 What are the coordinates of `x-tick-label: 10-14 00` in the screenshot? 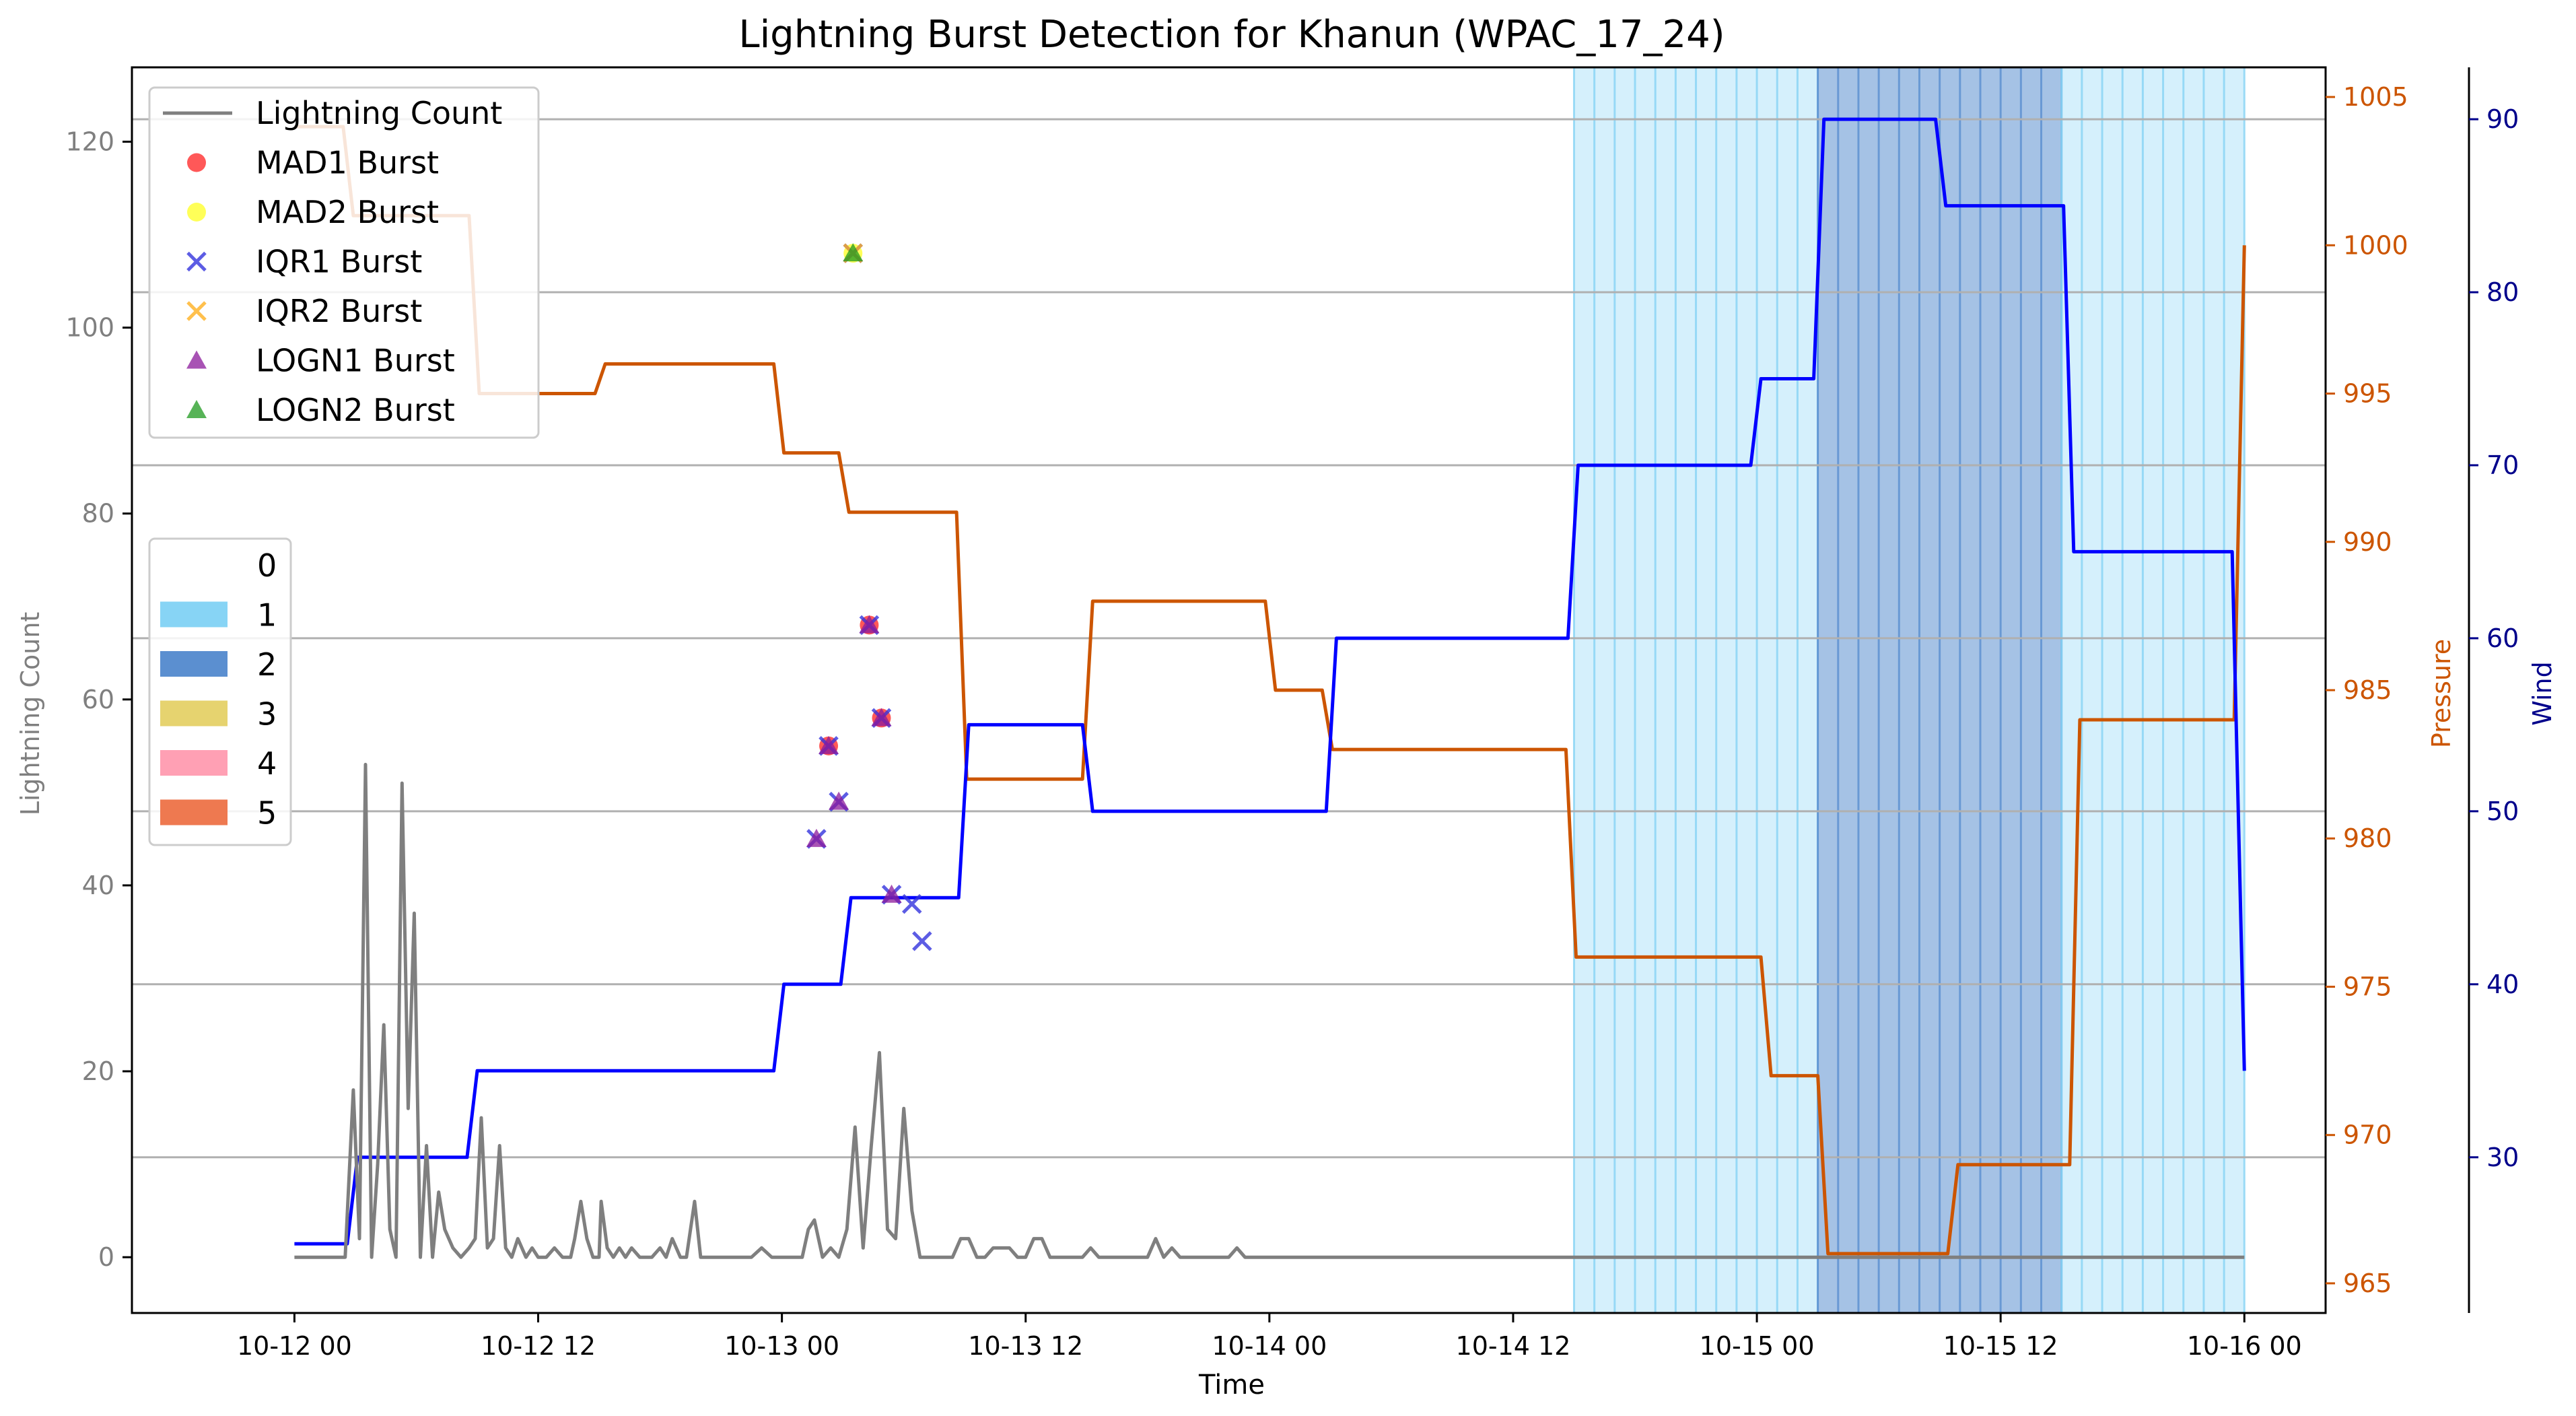 It's located at (1269, 1346).